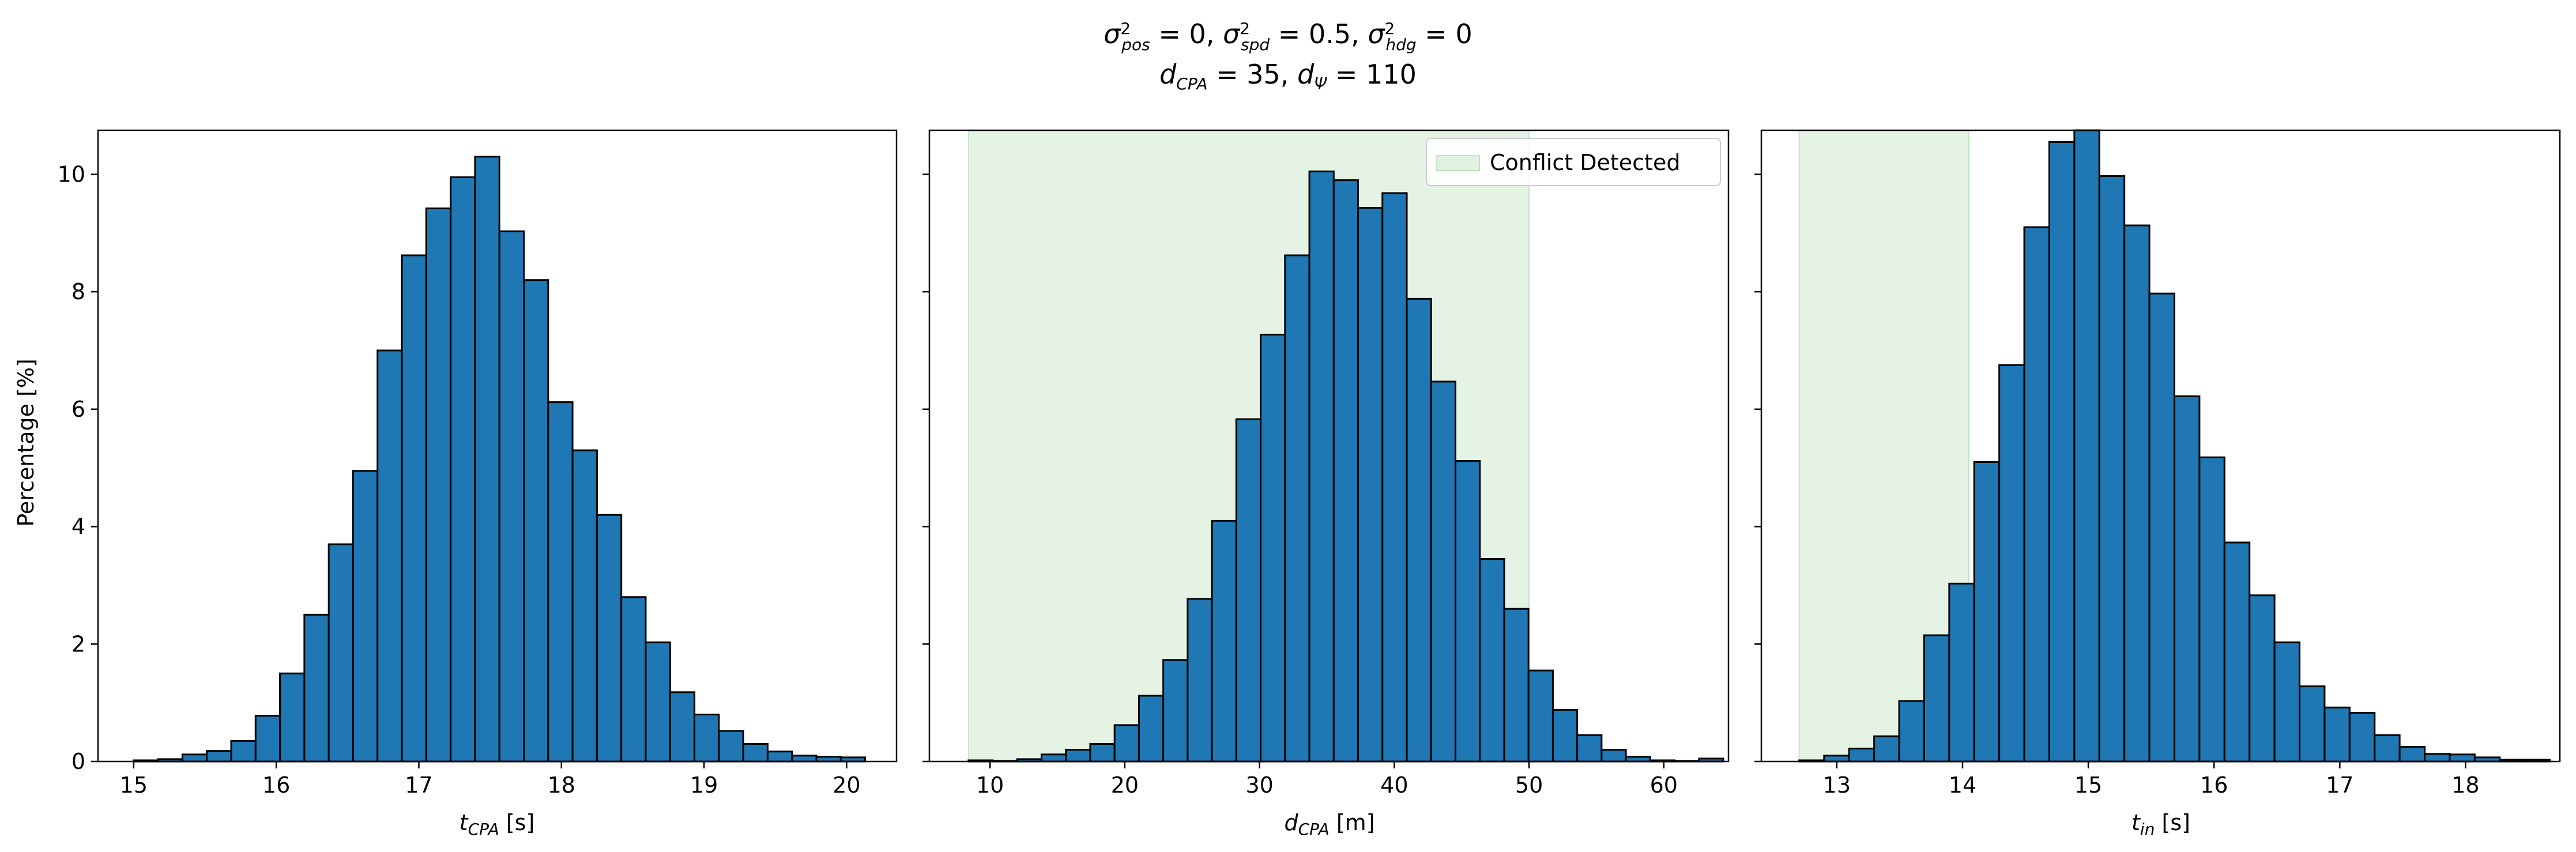 This screenshot has height=852, width=2576. What do you see at coordinates (1288, 76) in the screenshot?
I see `figure-title-line2: dCPA = 35, dΨ = 110` at bounding box center [1288, 76].